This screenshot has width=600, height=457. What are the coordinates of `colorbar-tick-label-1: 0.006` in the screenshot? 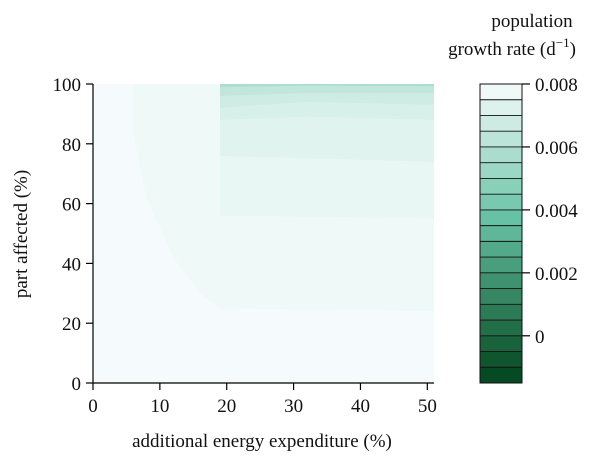 It's located at (556, 148).